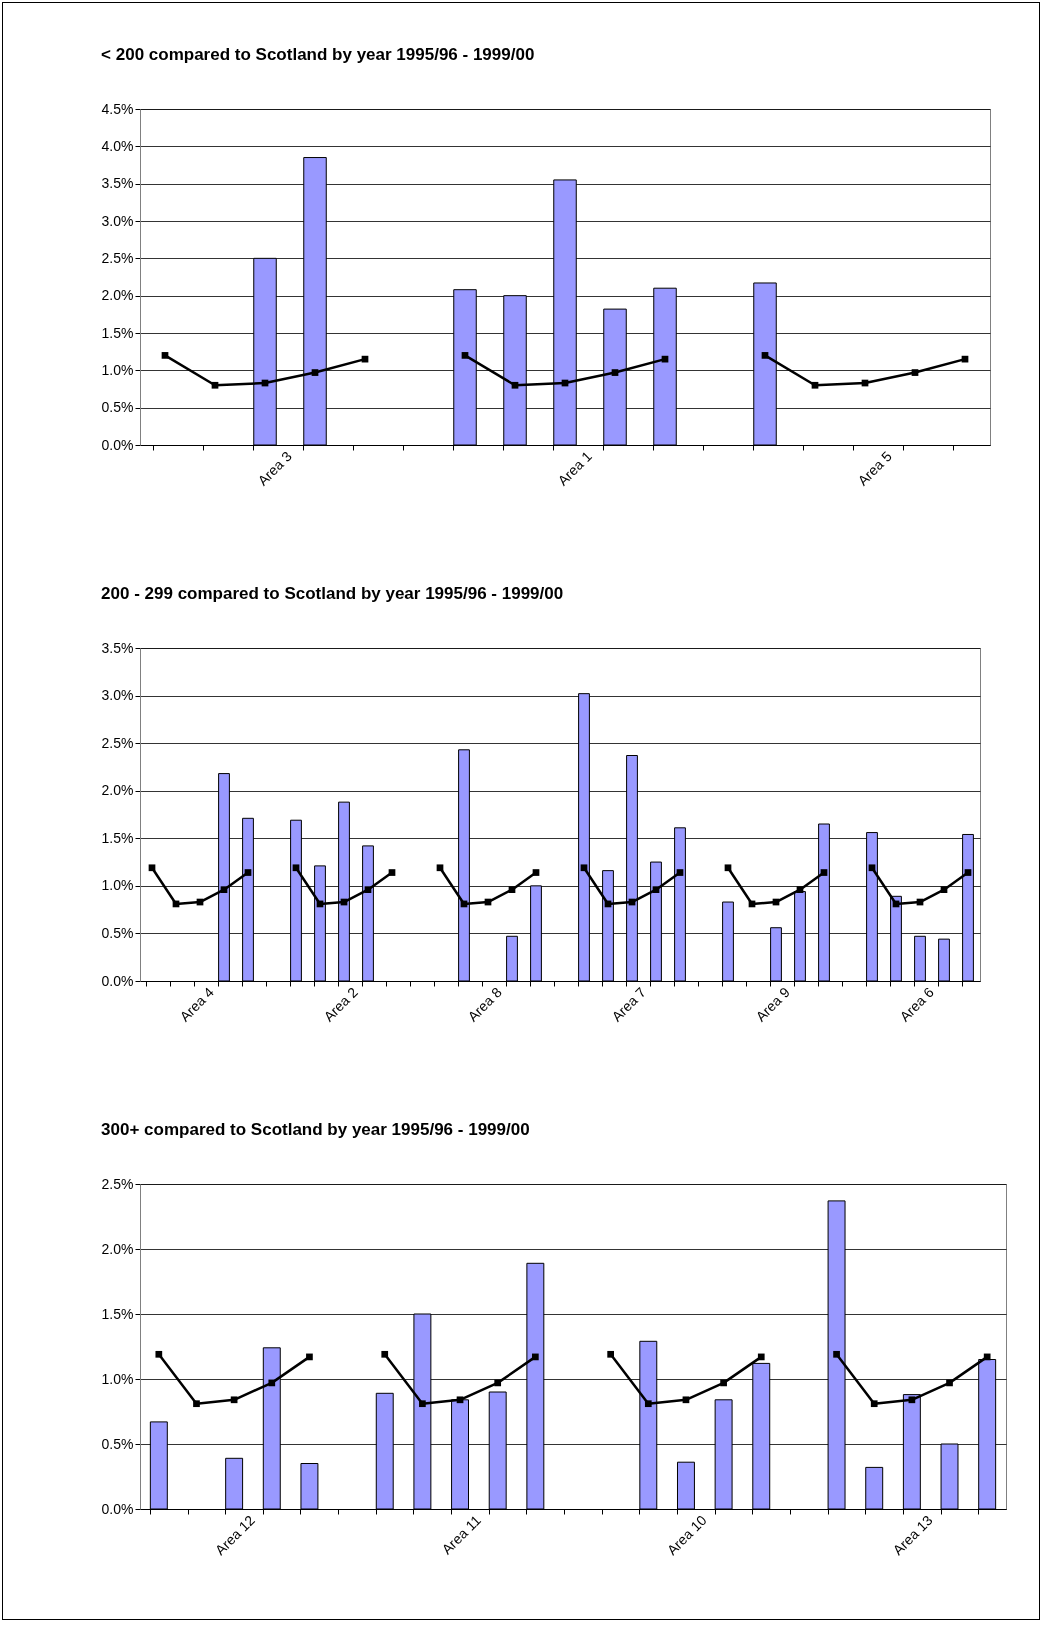  What do you see at coordinates (315, 1129) in the screenshot?
I see `chart-title: 300+ compared to Scotland by year 1995/96 - 1999/00` at bounding box center [315, 1129].